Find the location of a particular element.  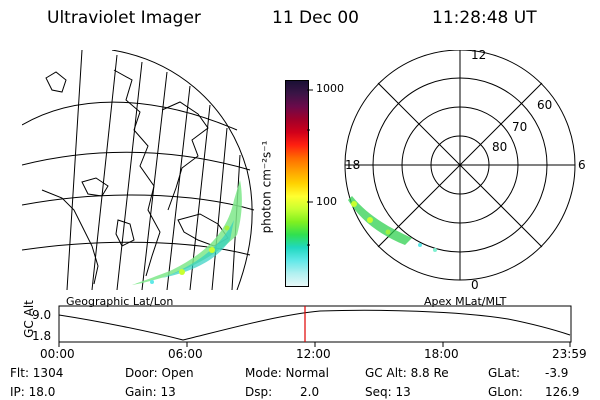

mlat-label-60: 60 is located at coordinates (545, 105).